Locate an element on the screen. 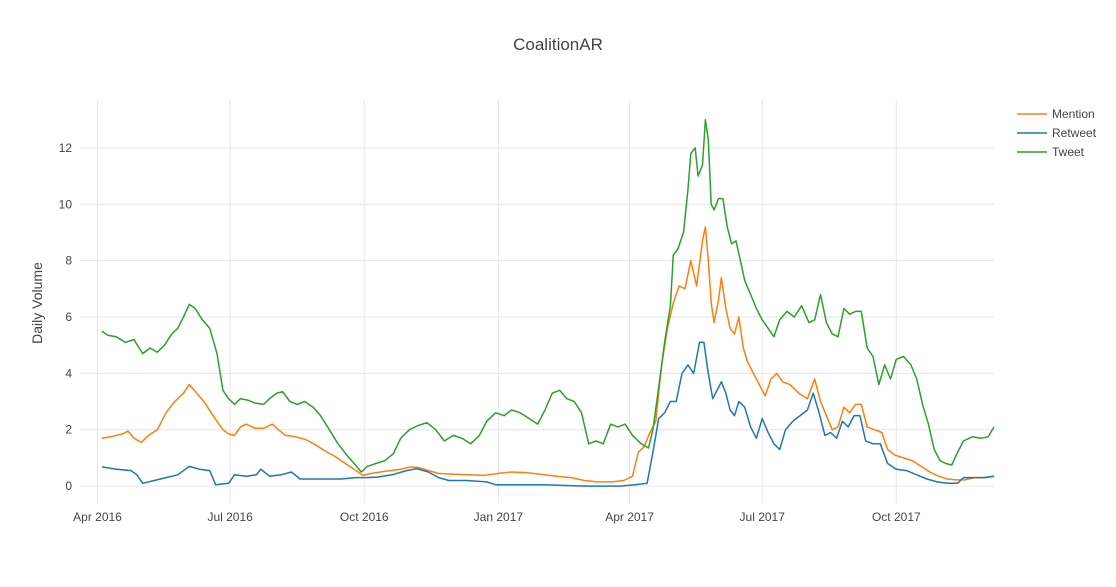 The width and height of the screenshot is (1116, 587). y-tick-label: 4 is located at coordinates (68, 373).